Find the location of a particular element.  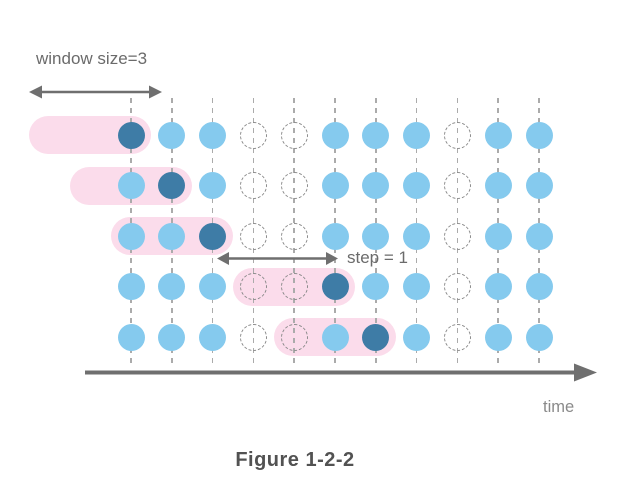

time-axis-arrow is located at coordinates (341, 372).